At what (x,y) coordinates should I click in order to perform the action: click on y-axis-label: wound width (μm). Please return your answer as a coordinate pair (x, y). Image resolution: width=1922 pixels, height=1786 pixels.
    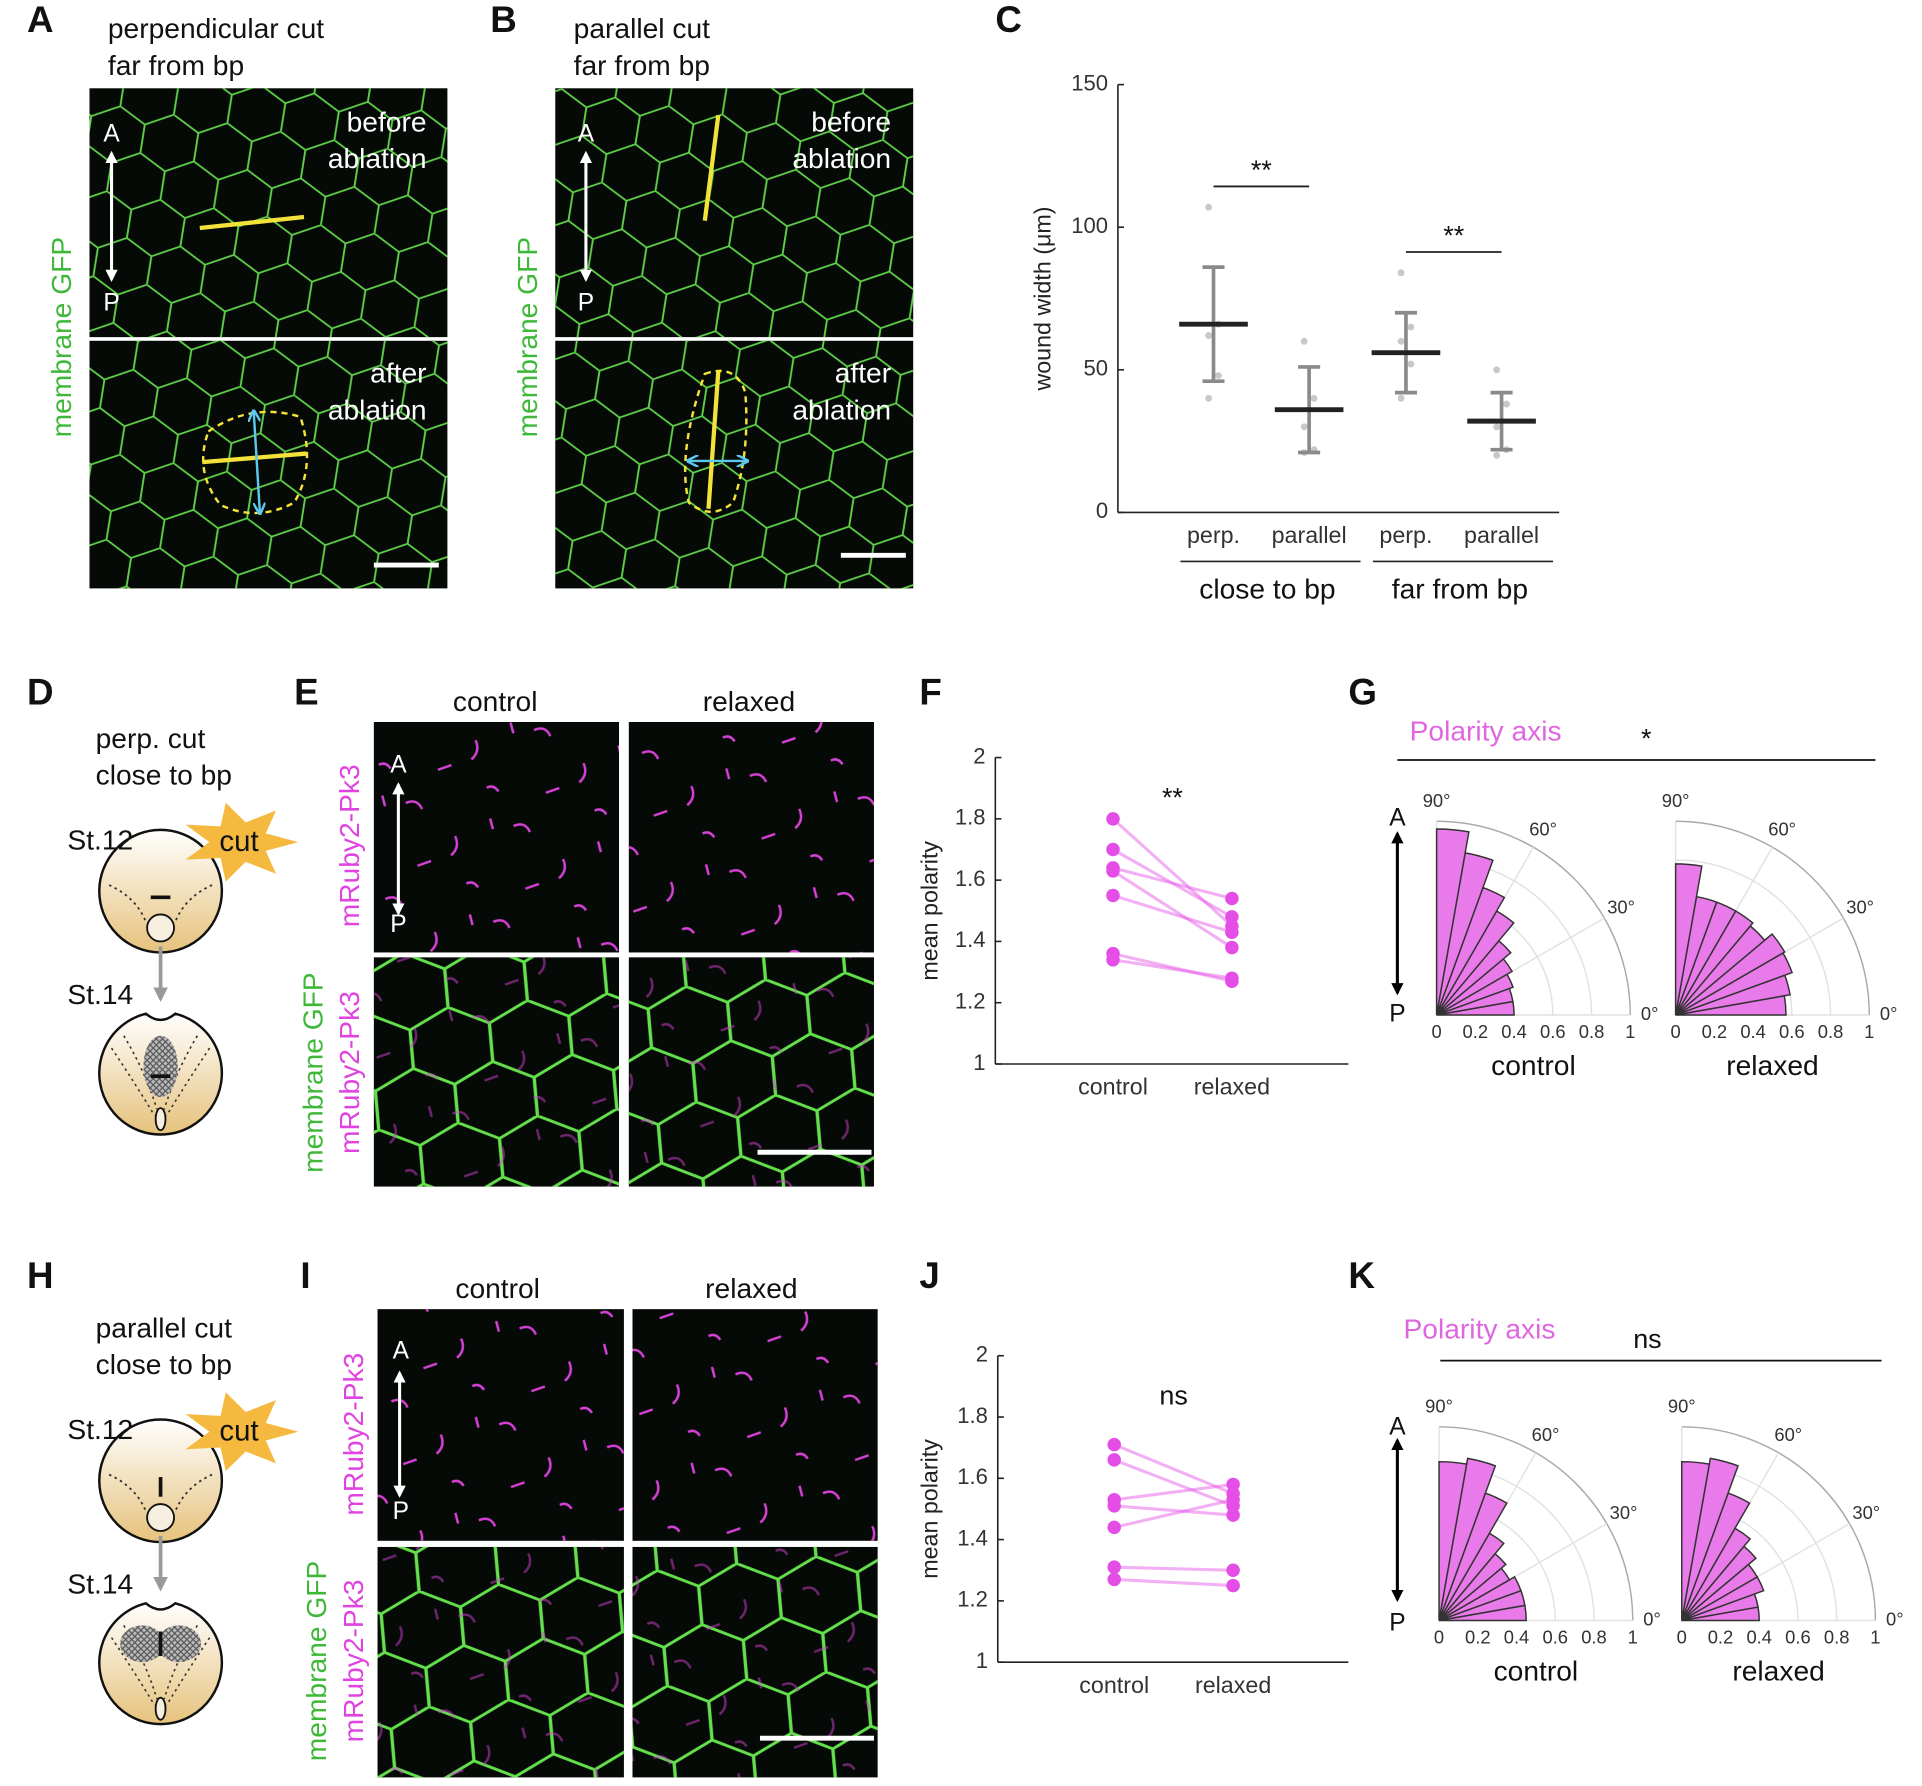
    Looking at the image, I should click on (1043, 298).